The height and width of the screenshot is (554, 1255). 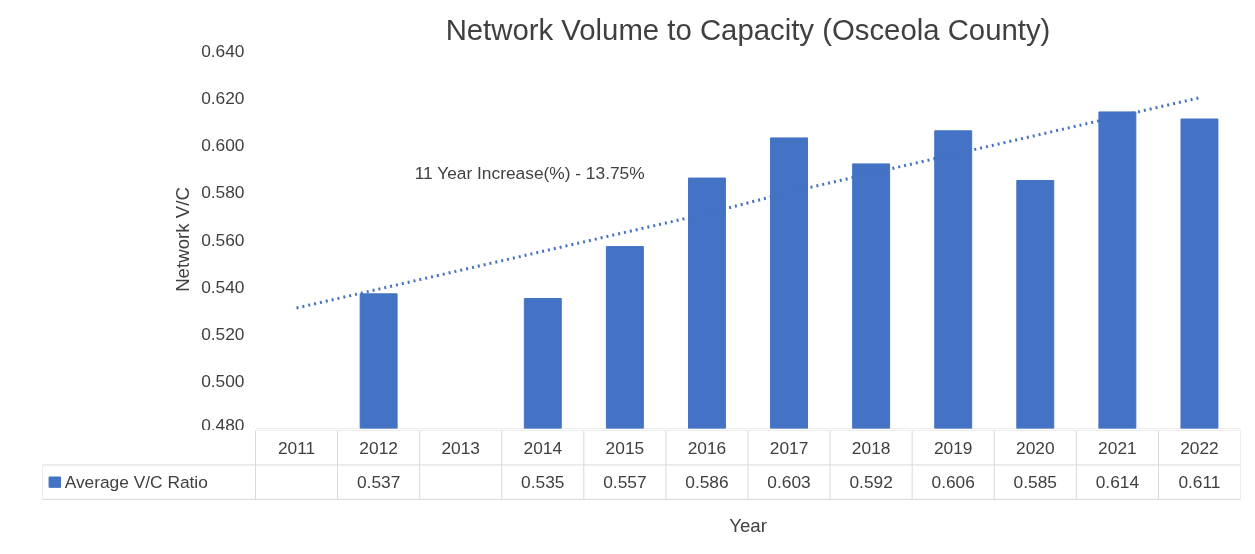 I want to click on data-label: 0.557, so click(x=625, y=482).